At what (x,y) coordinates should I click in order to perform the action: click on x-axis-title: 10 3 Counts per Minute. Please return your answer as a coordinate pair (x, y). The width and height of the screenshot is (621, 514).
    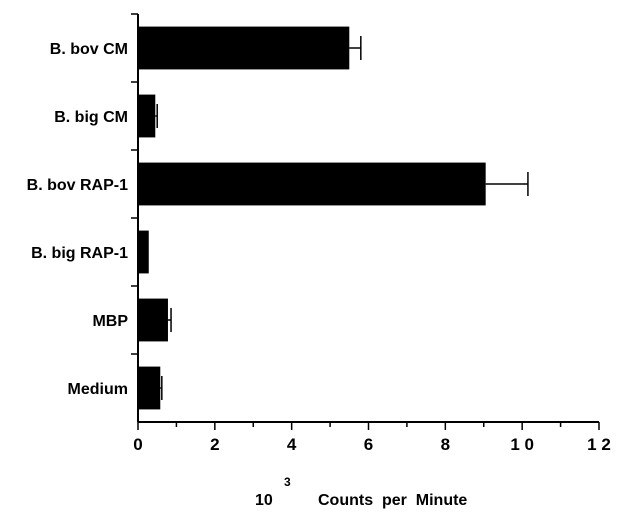
    Looking at the image, I should click on (361, 492).